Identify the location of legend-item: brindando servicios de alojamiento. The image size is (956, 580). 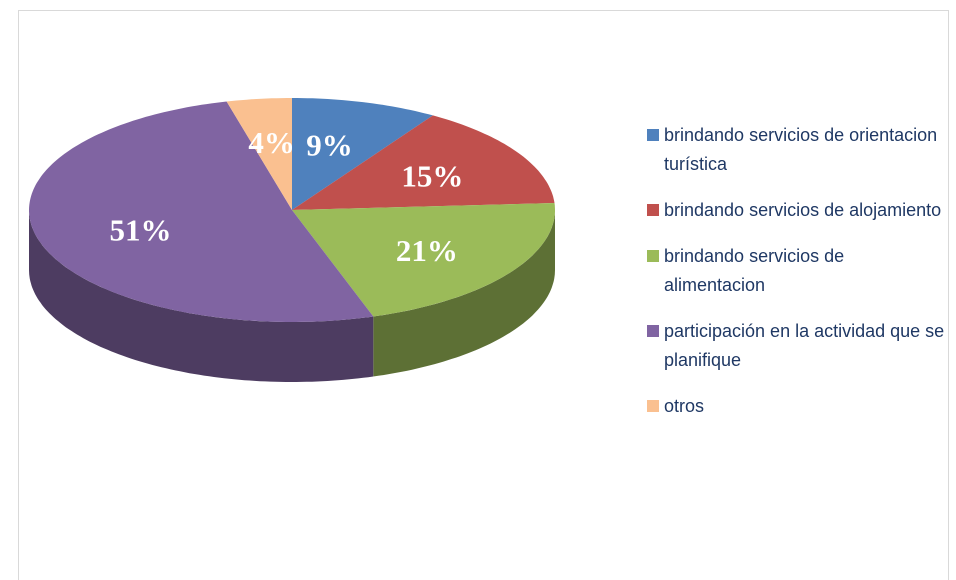
(797, 210).